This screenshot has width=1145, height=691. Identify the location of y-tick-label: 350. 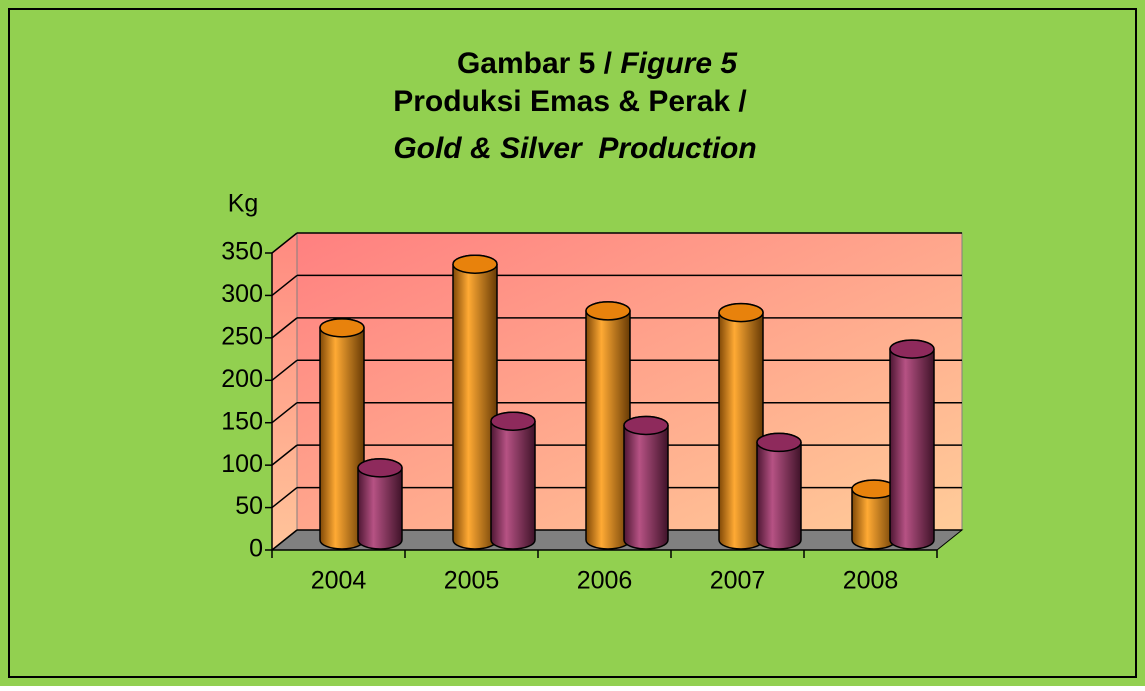
(242, 252).